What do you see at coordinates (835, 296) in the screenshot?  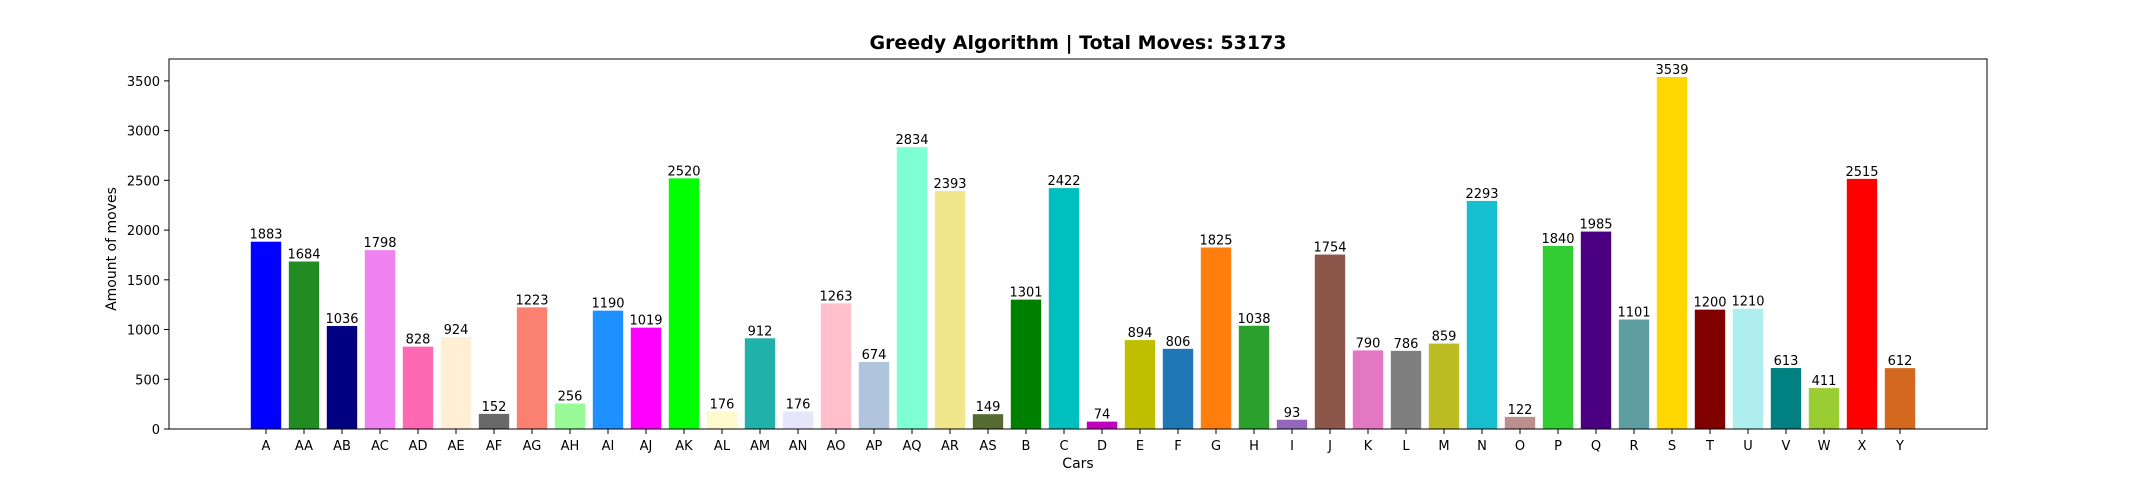 I see `value-label-AO: 1263` at bounding box center [835, 296].